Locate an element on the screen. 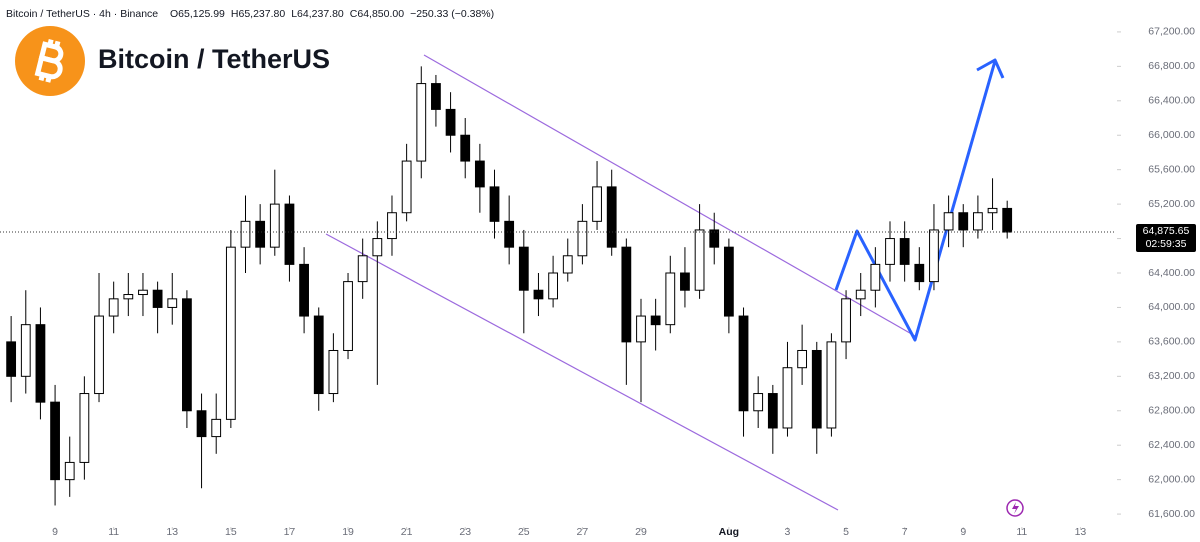 The width and height of the screenshot is (1200, 542). ohlc-label: H is located at coordinates (235, 14).